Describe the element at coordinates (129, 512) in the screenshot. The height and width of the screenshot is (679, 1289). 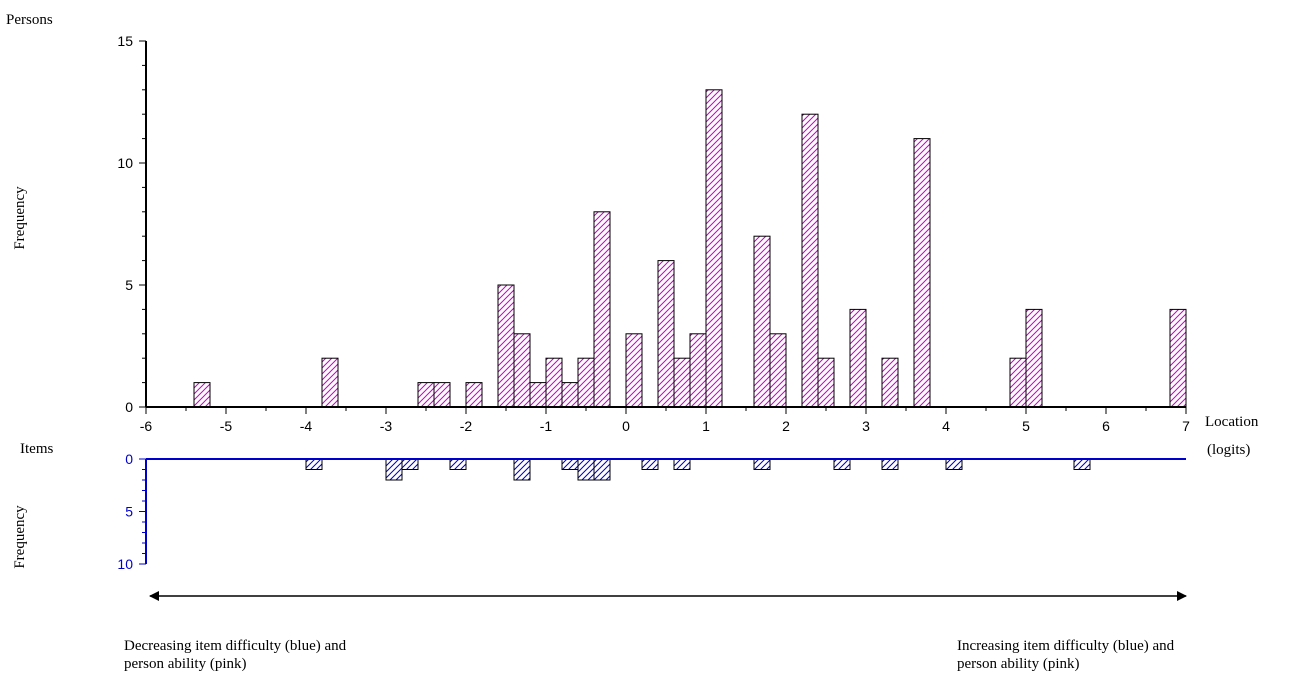
I see `items-y-tick-label: 5` at that location.